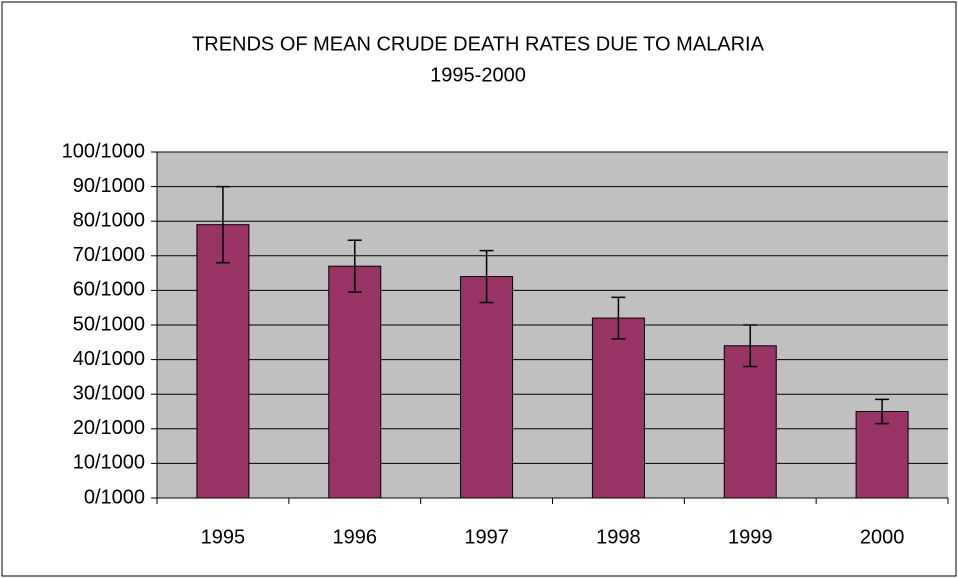  I want to click on y-tick-label: 40/1000, so click(109, 359).